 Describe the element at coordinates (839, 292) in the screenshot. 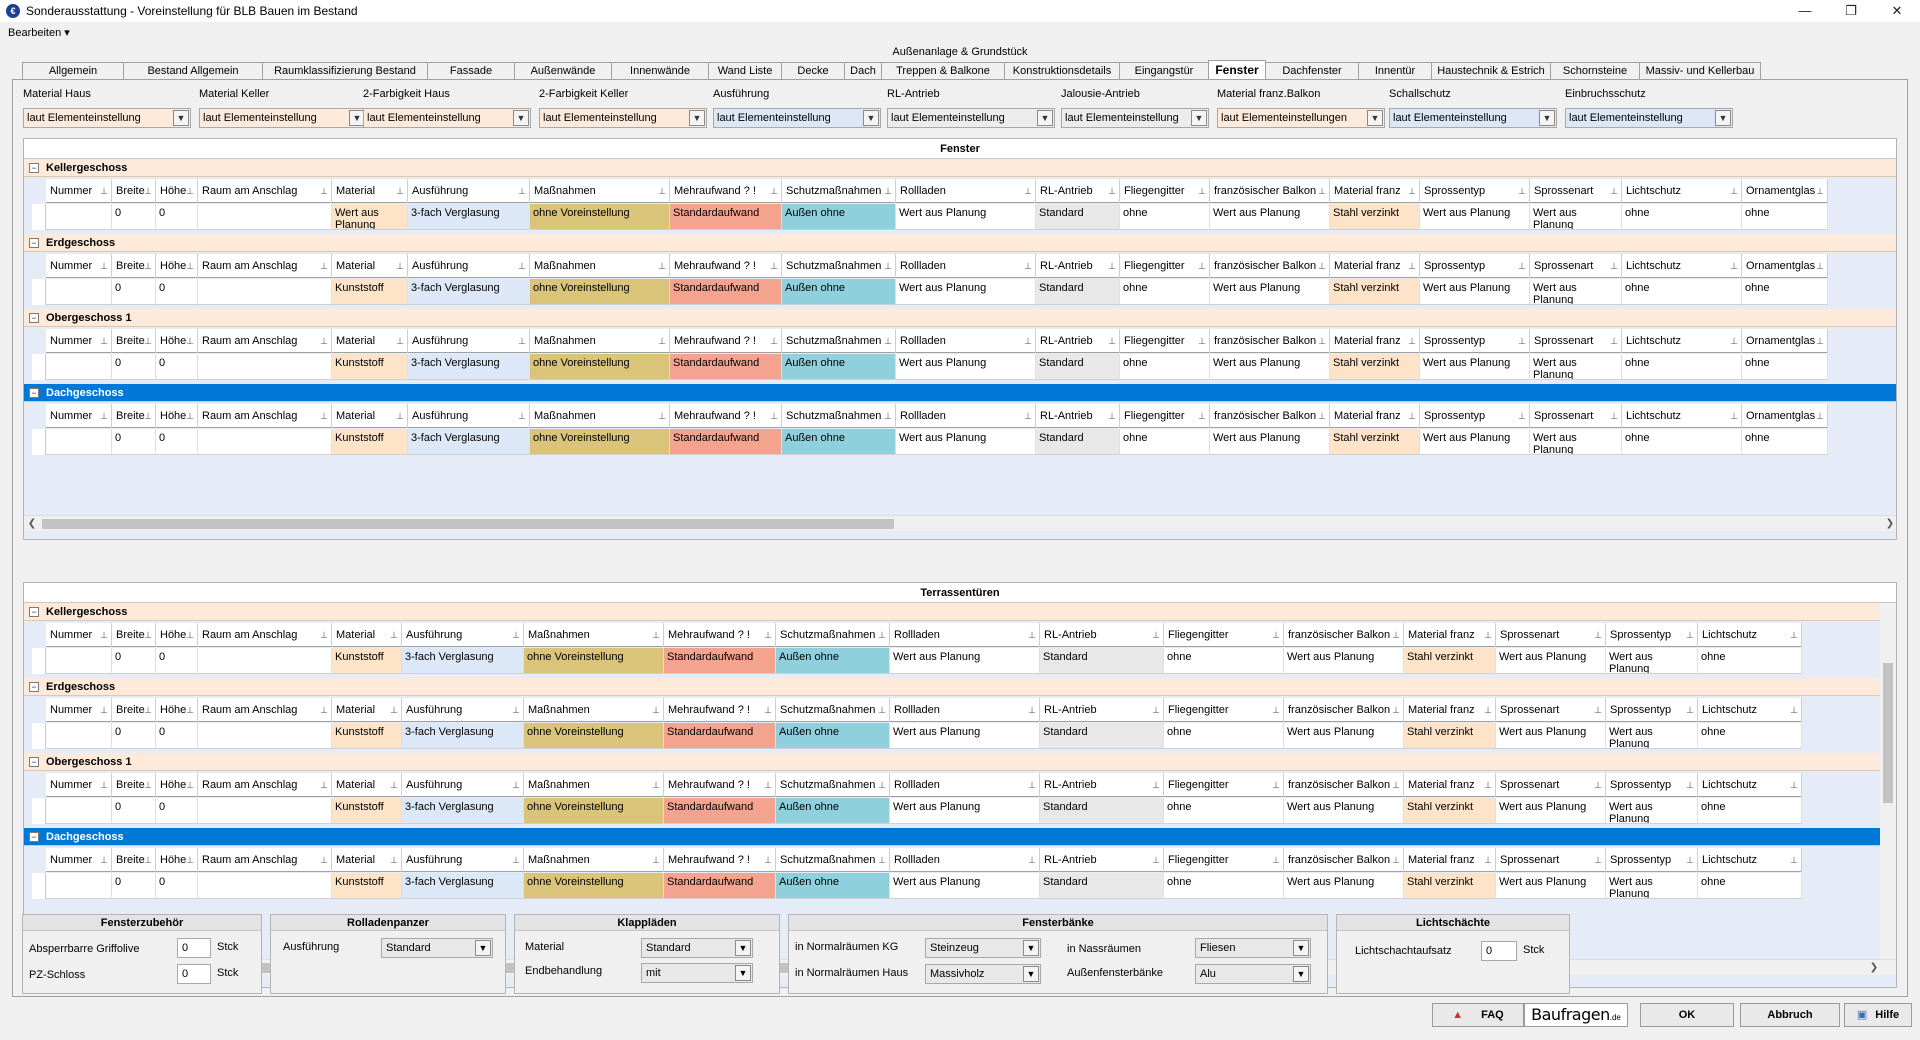

I see `cell-schutzmassnahmen: Außen ohne` at that location.